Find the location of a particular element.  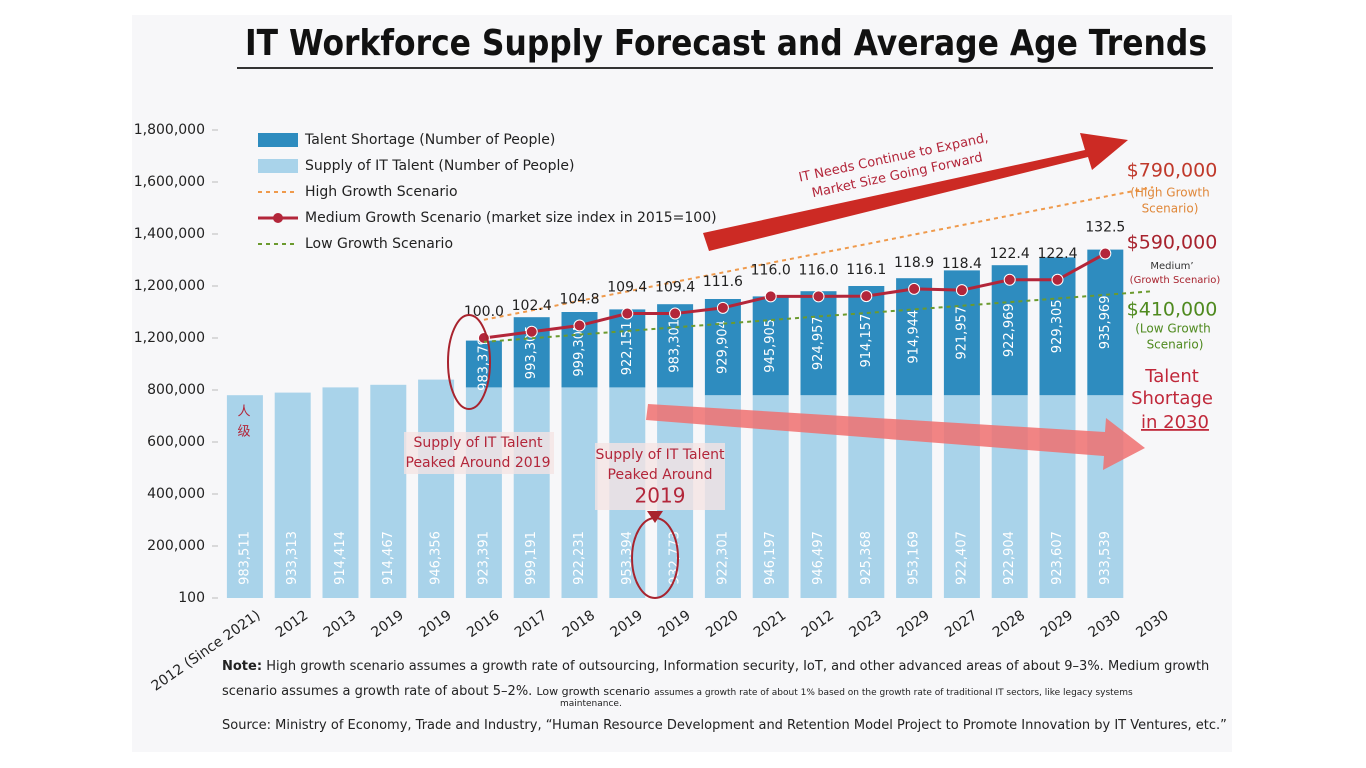

bar-inner-label: 922,969 is located at coordinates (1009, 330).